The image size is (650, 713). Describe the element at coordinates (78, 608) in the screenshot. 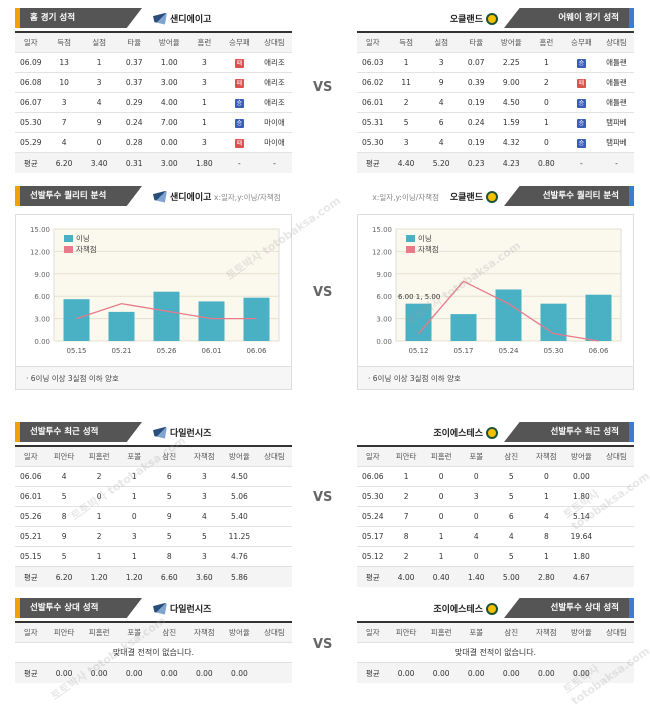

I see `section-tag: 선발투수 상대 성적` at that location.